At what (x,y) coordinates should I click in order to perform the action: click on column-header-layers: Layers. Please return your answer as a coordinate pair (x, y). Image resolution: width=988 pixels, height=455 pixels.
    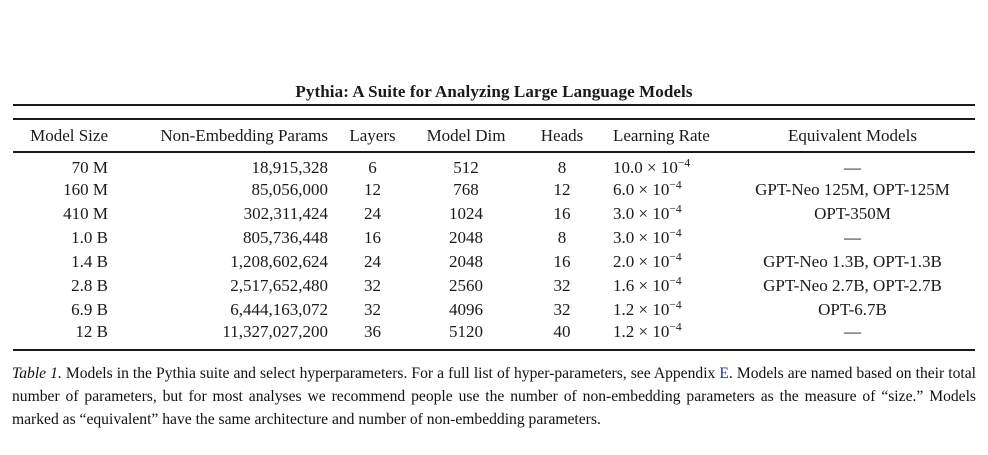
    Looking at the image, I should click on (372, 136).